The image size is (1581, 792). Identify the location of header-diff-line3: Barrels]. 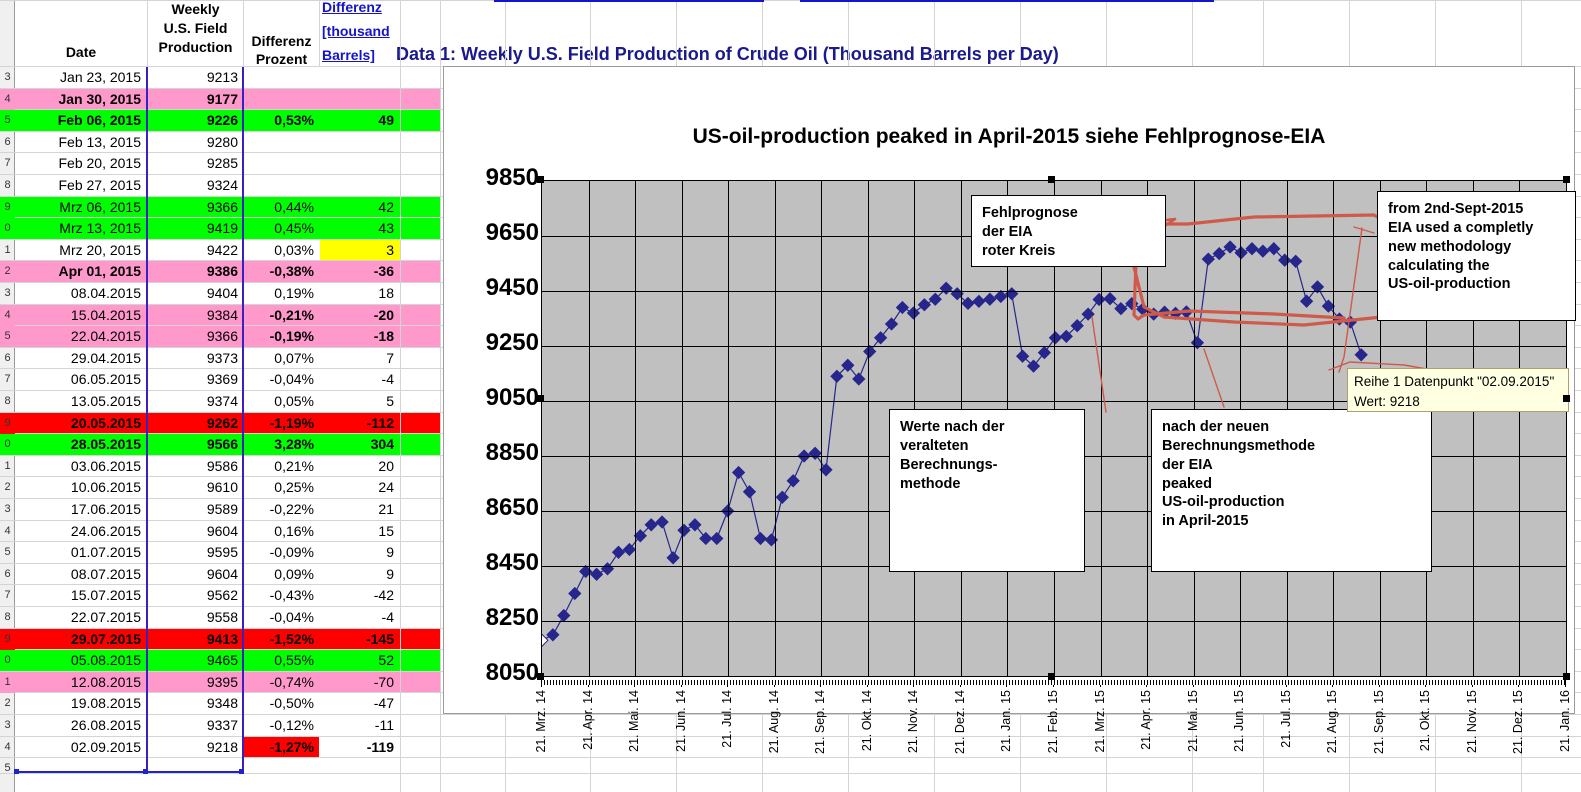
(348, 55).